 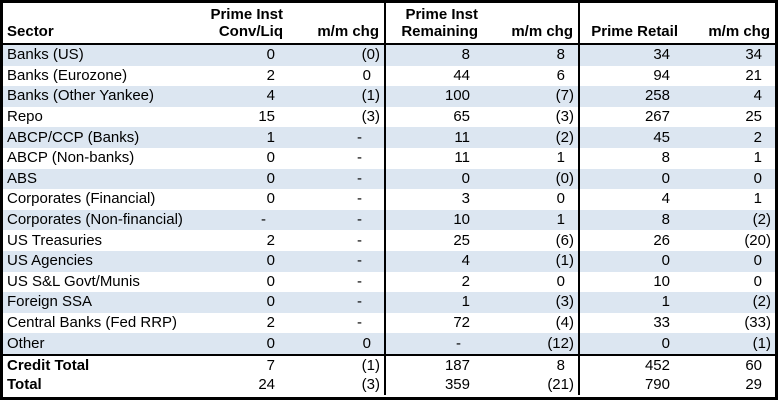 What do you see at coordinates (389, 220) in the screenshot?
I see `table-row: Corporates (Non-financial) - - 10 1 8 (2)` at bounding box center [389, 220].